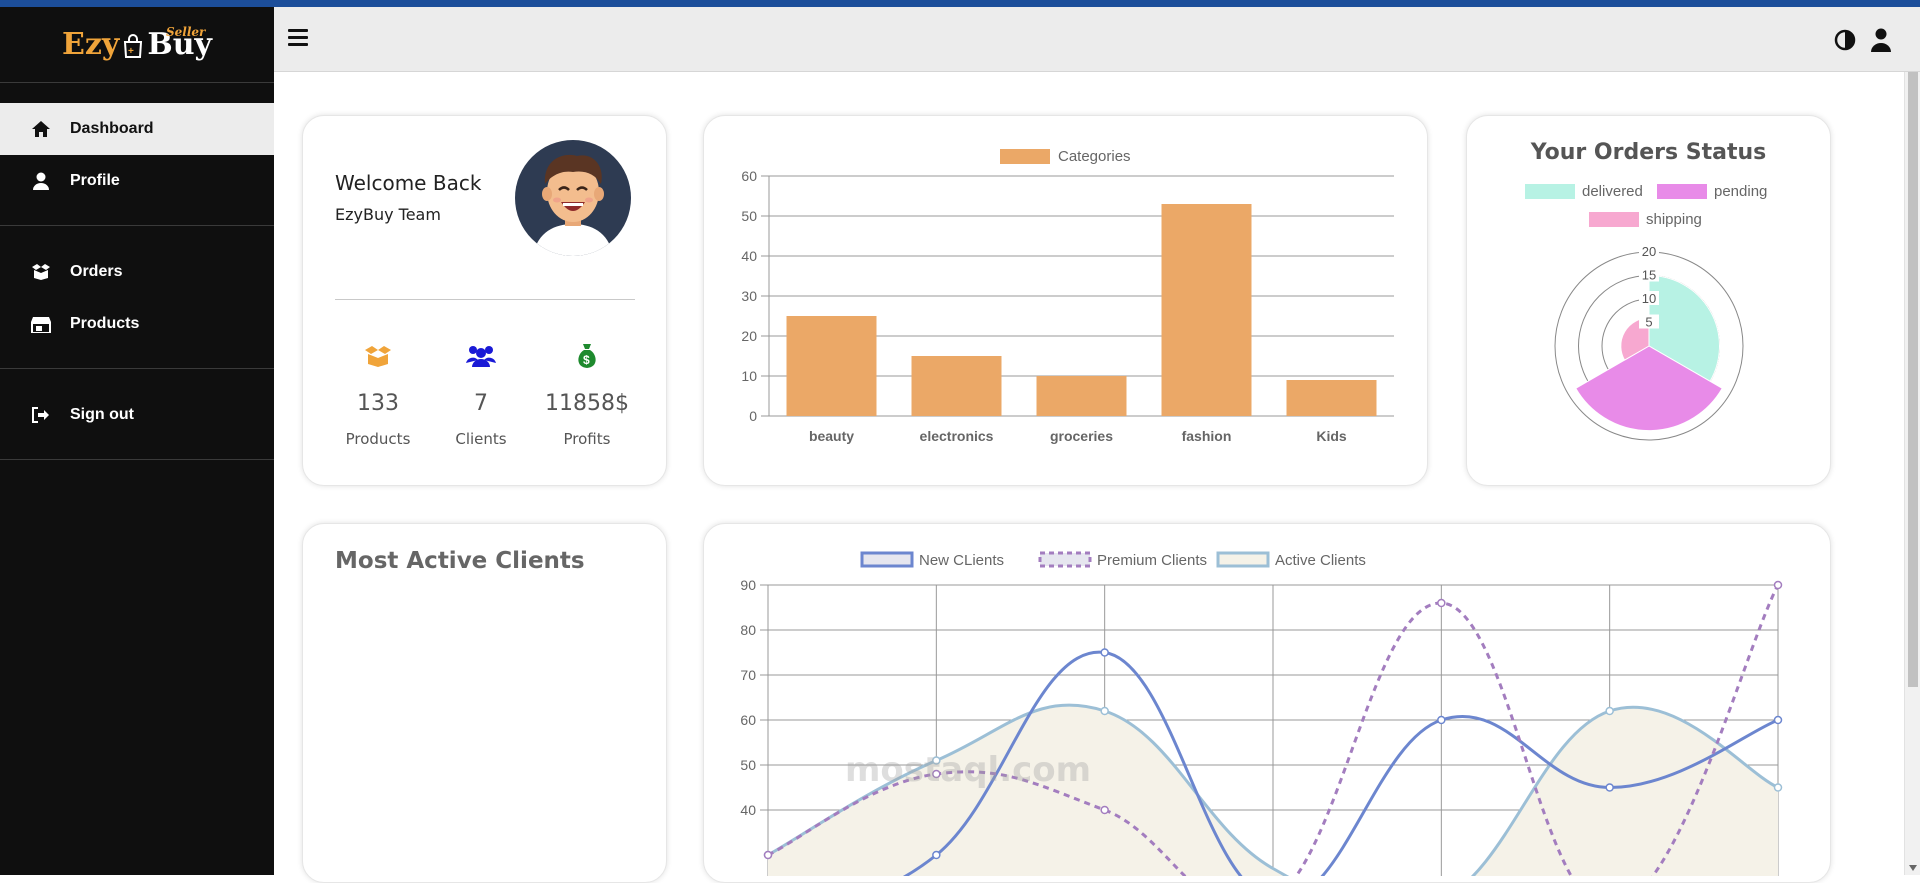 The width and height of the screenshot is (1920, 883). I want to click on x-tick-label: groceries, so click(1081, 436).